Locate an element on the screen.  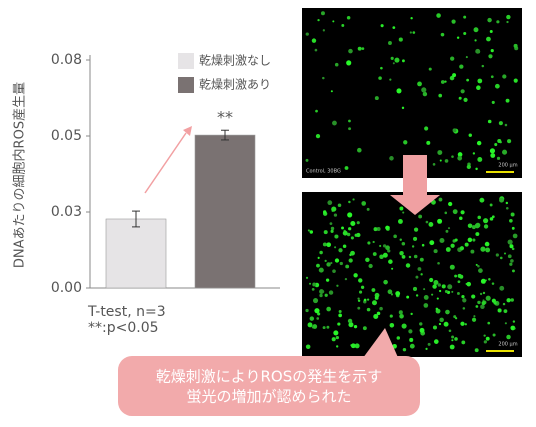
bar is located at coordinates (136, 253).